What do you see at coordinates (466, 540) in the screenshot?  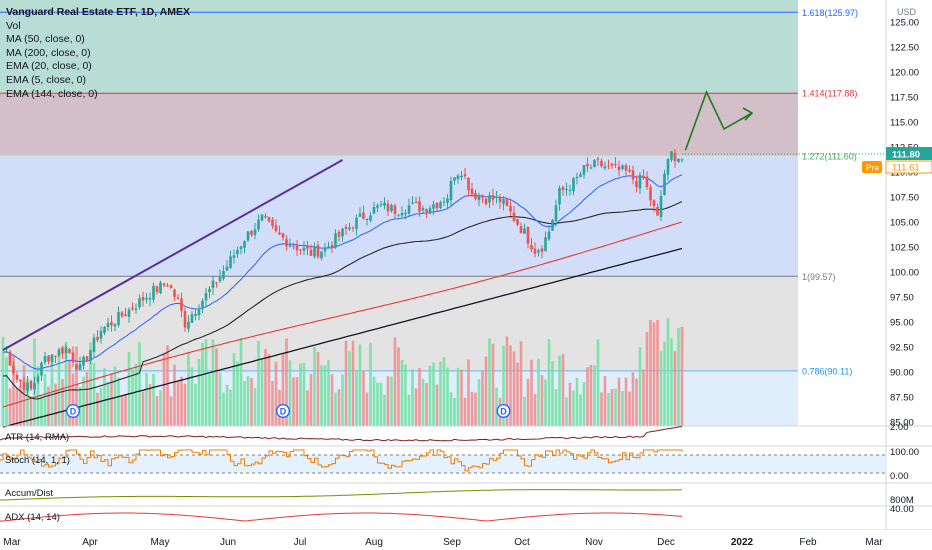 I see `time-axis-bg` at bounding box center [466, 540].